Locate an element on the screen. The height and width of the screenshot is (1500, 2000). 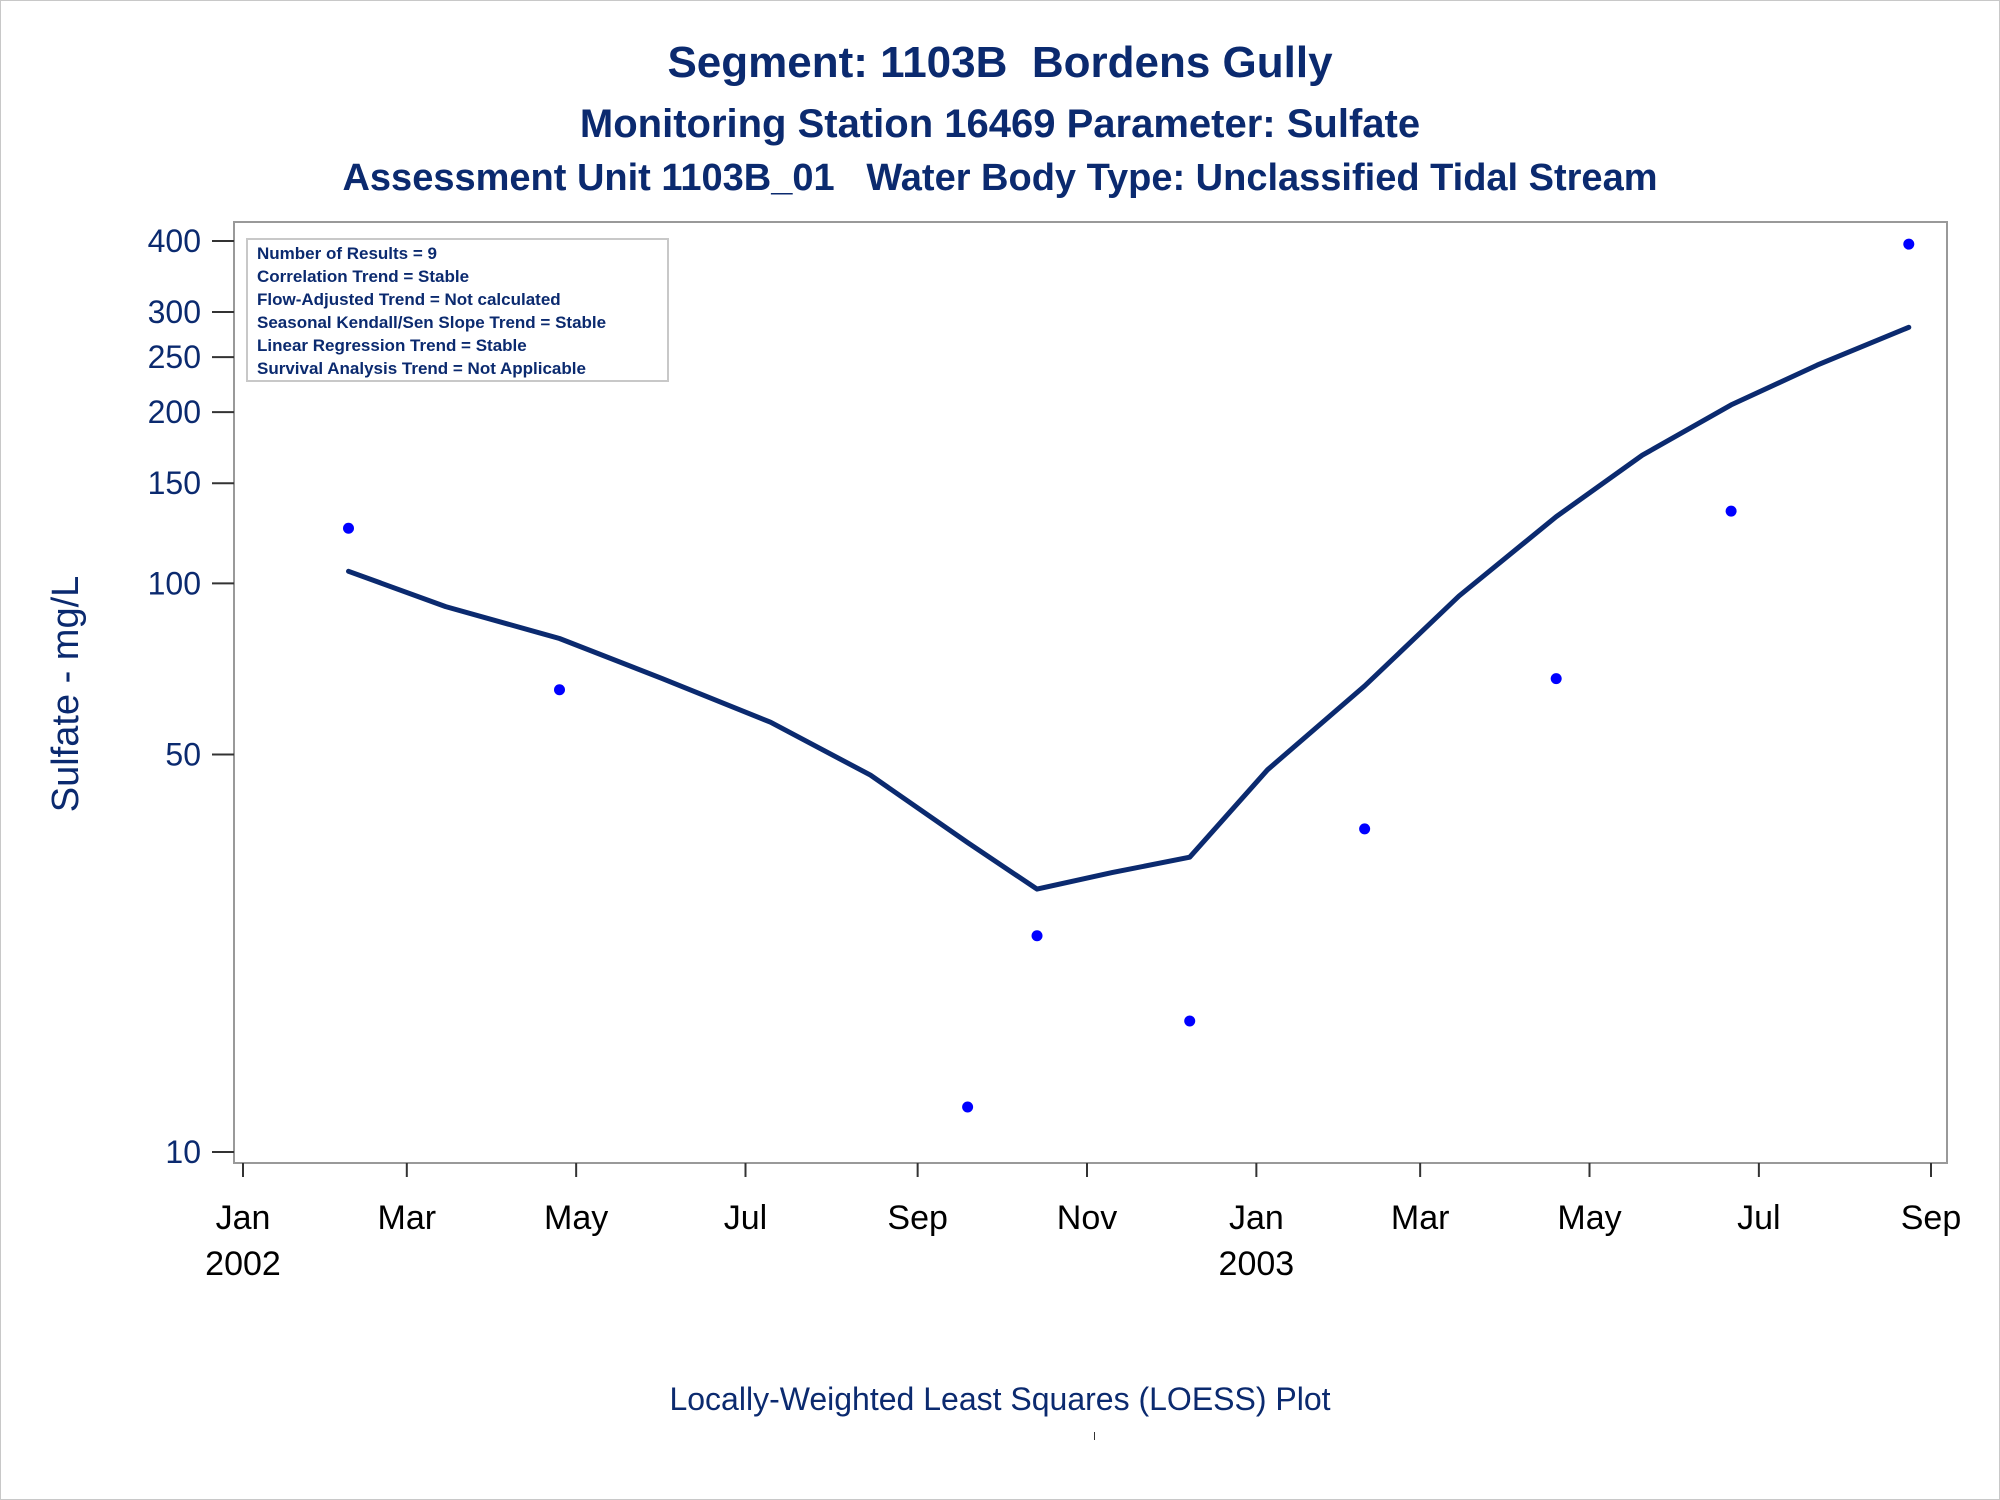
x-tick-year-label: 2003 is located at coordinates (1257, 1264).